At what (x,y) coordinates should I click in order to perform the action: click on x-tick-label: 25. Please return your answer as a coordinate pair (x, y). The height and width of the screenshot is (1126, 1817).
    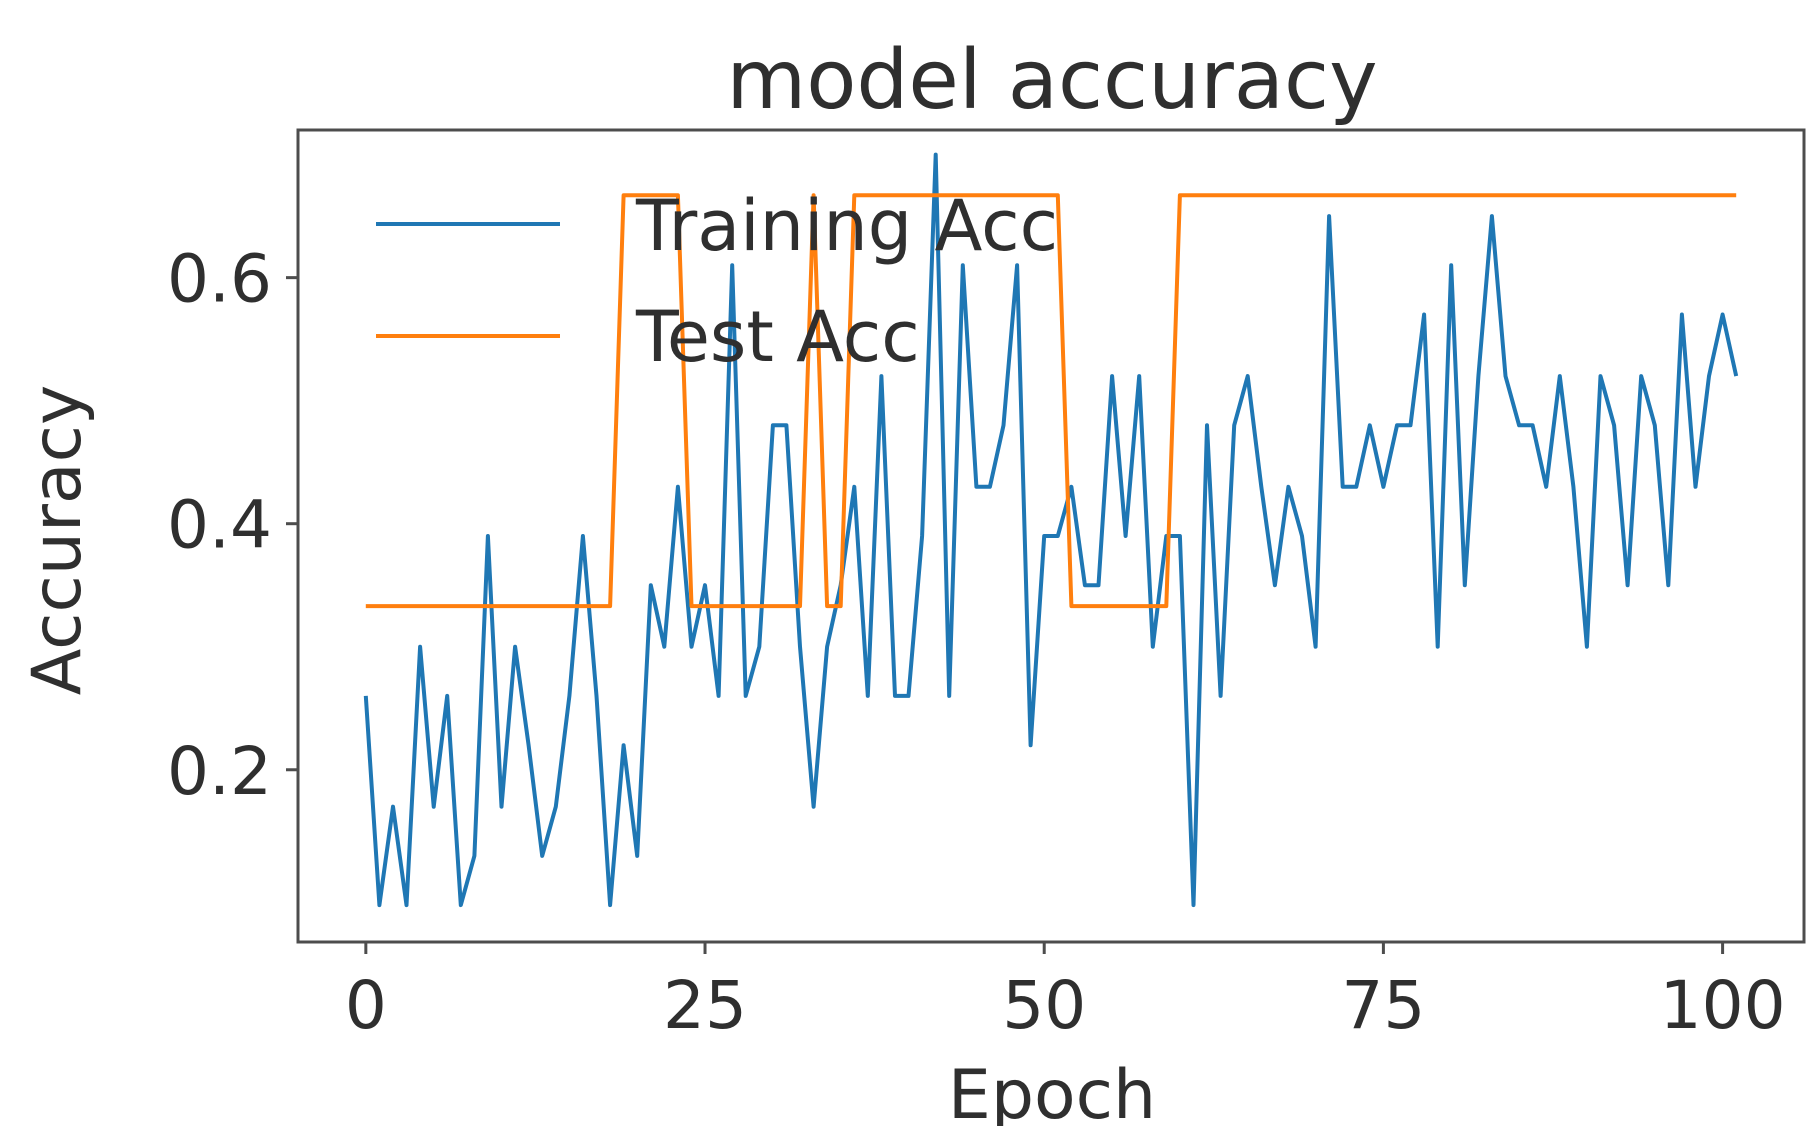
    Looking at the image, I should click on (705, 1005).